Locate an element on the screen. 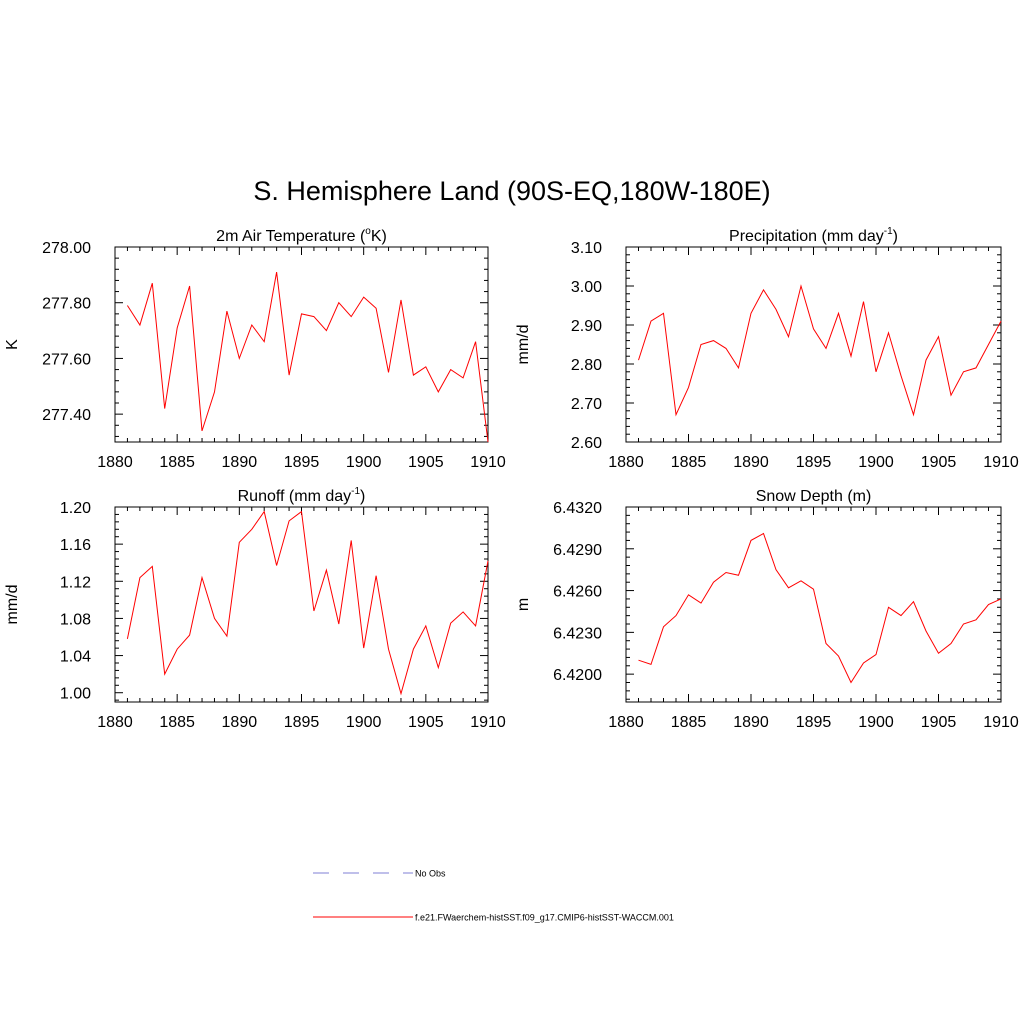  panel-title-tail: K) is located at coordinates (379, 236).